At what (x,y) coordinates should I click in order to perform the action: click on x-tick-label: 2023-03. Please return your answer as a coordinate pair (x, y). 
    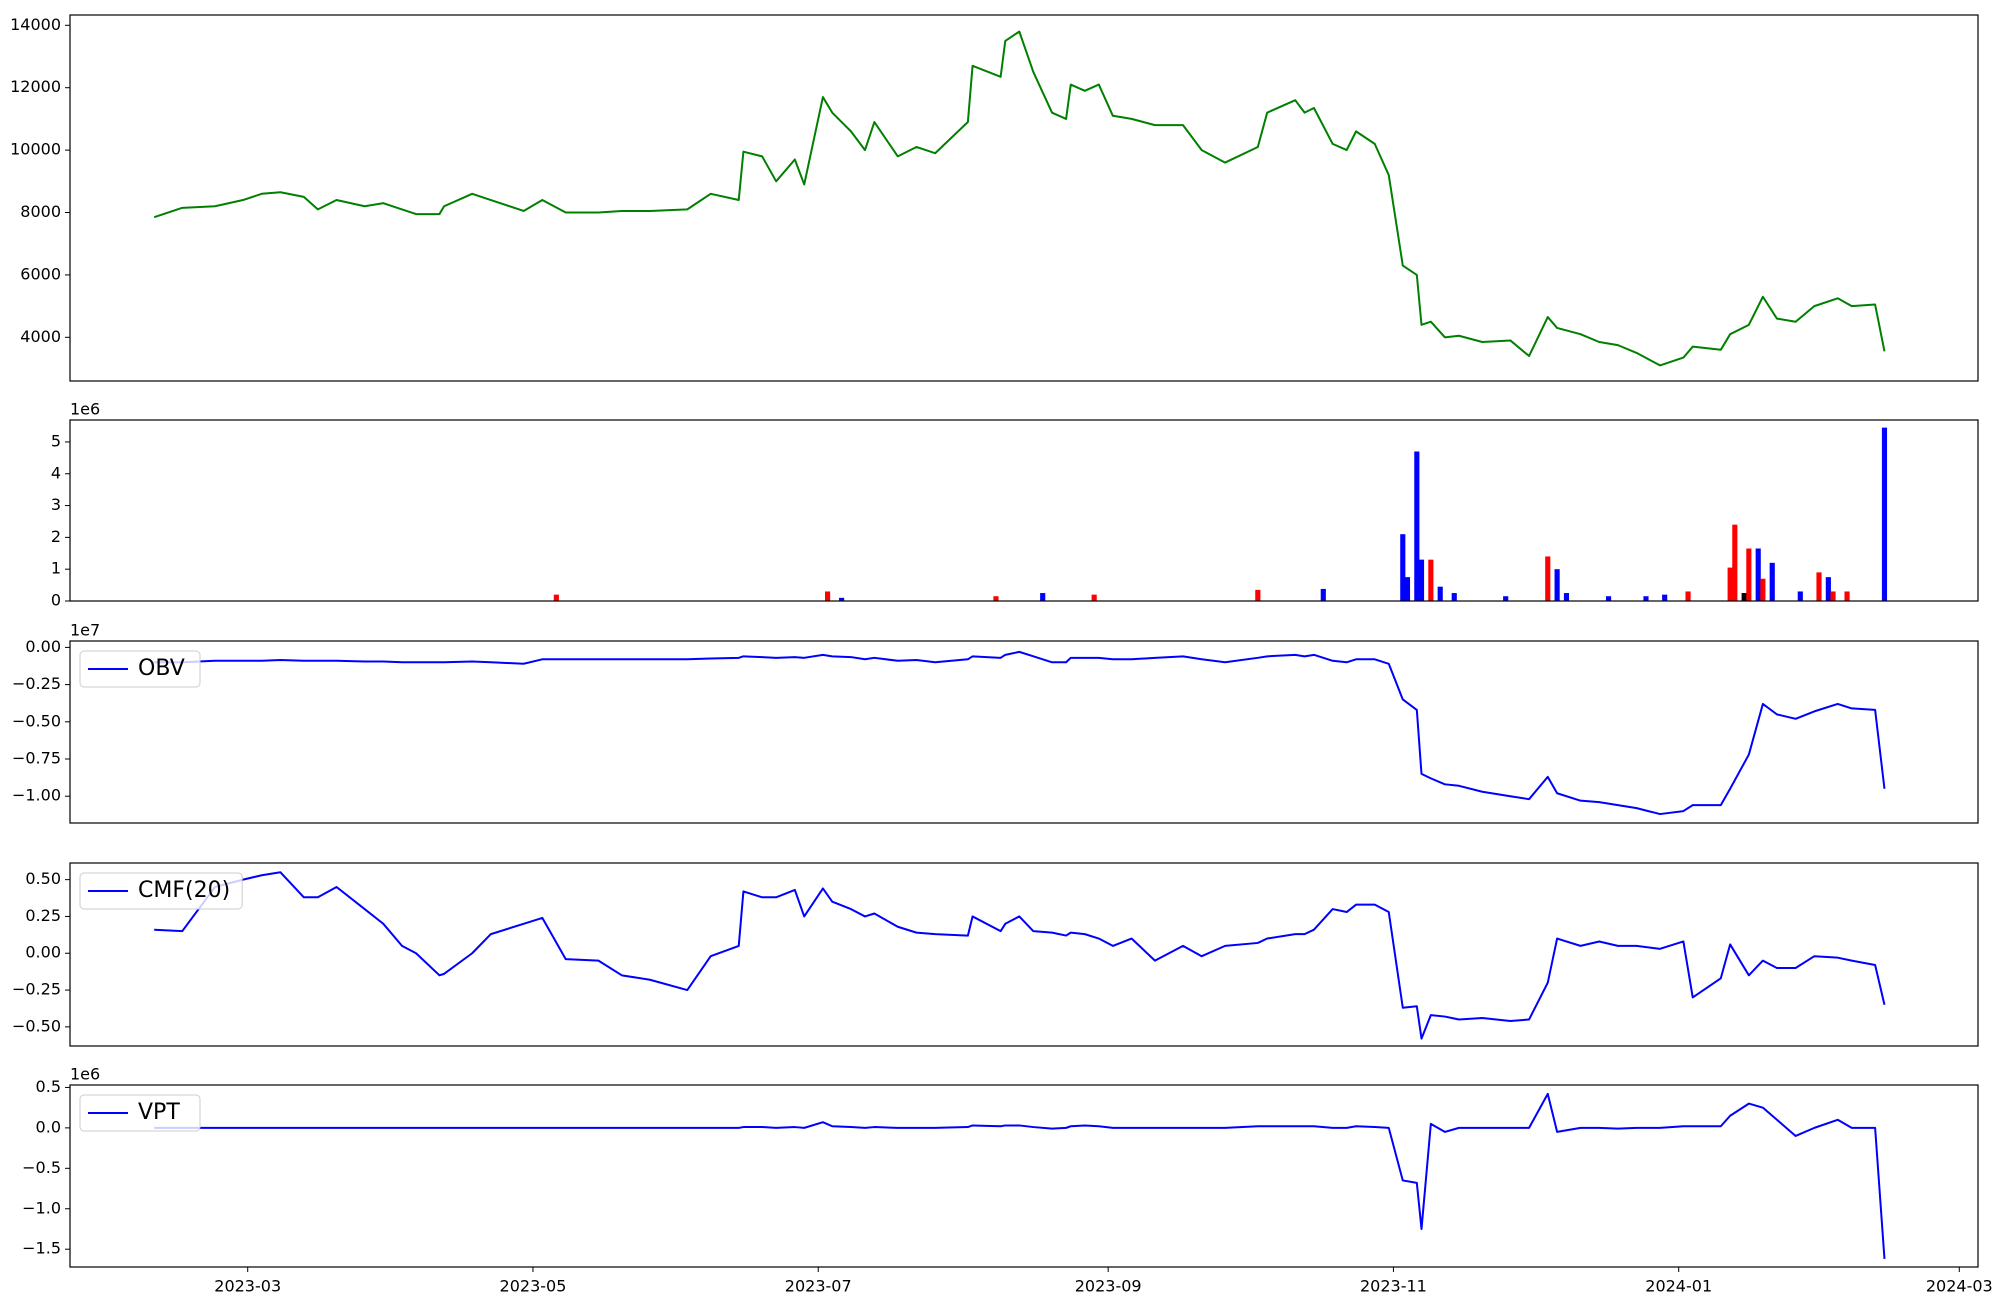
    Looking at the image, I should click on (247, 1286).